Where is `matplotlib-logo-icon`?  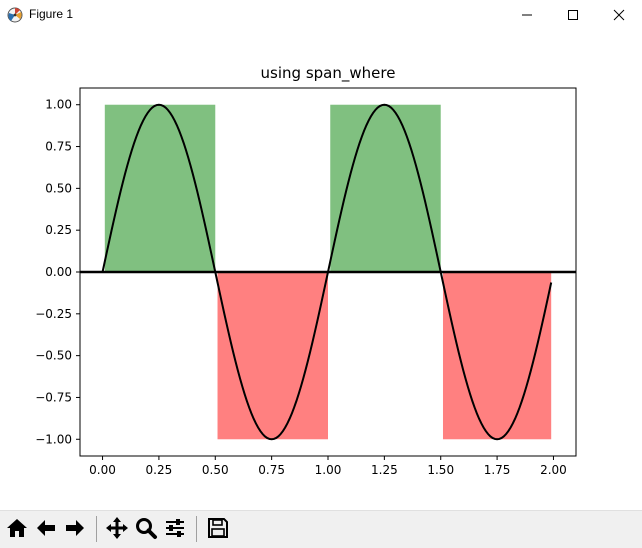 matplotlib-logo-icon is located at coordinates (15, 15).